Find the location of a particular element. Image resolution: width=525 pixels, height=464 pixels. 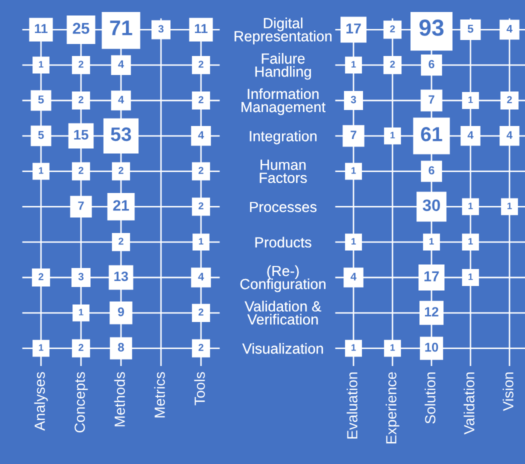

y-tick-label: Integration is located at coordinates (283, 137).